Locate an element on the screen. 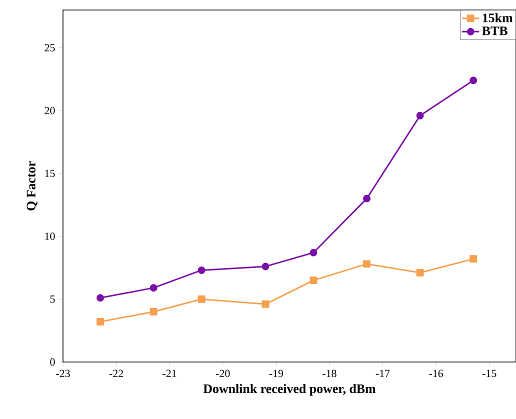  y-tick-label: 5 is located at coordinates (52, 299).